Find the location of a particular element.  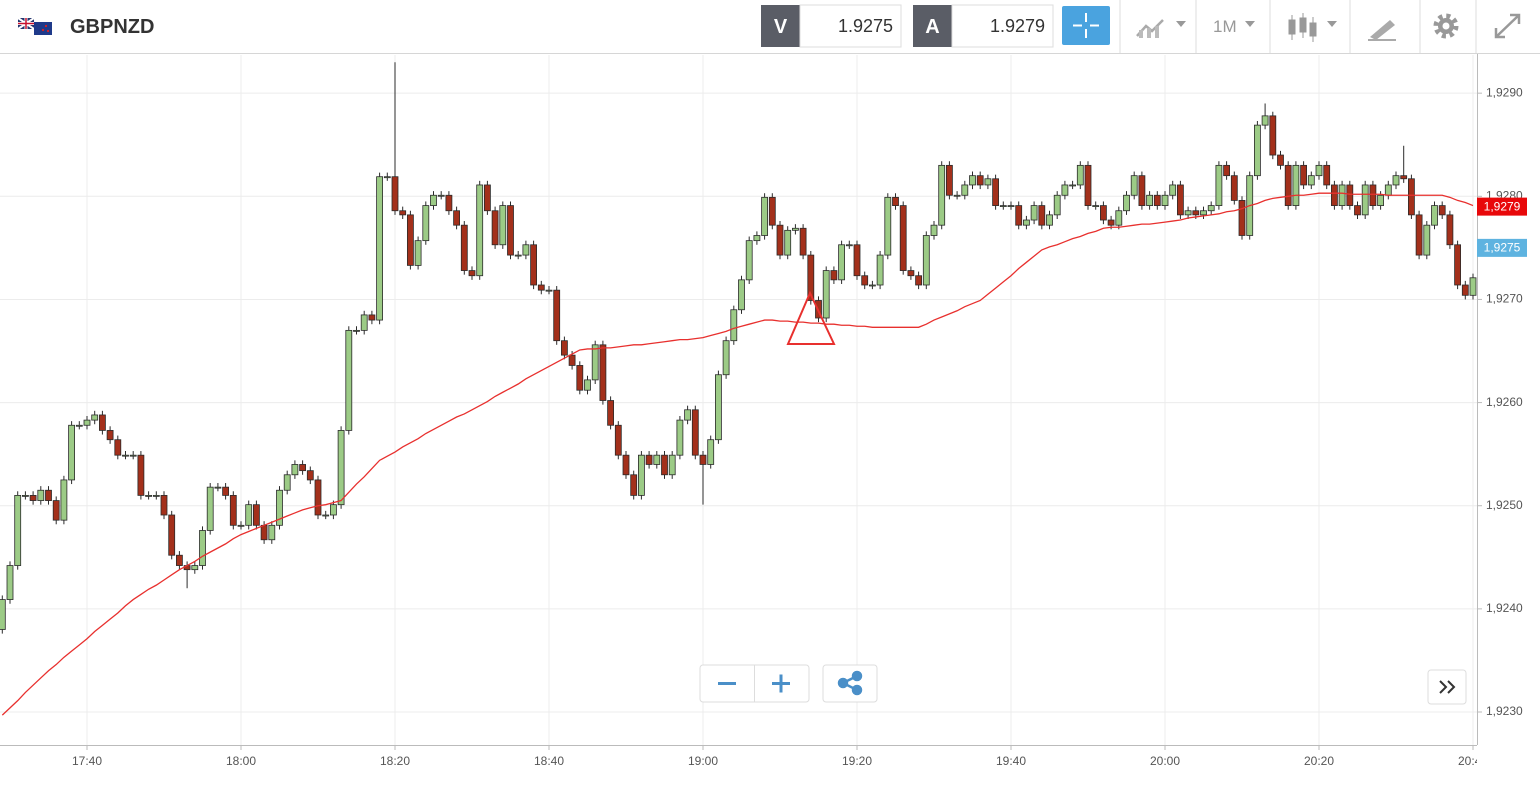

toolbar-dividers is located at coordinates (1298, 26).